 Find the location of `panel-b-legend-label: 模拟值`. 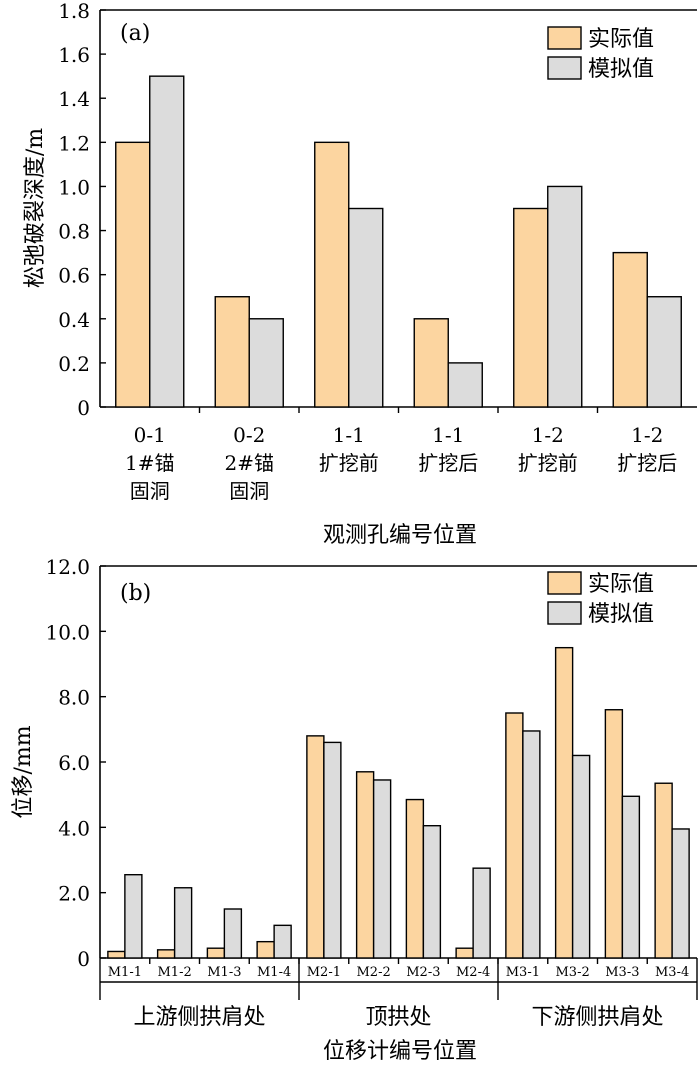

panel-b-legend-label: 模拟值 is located at coordinates (621, 614).